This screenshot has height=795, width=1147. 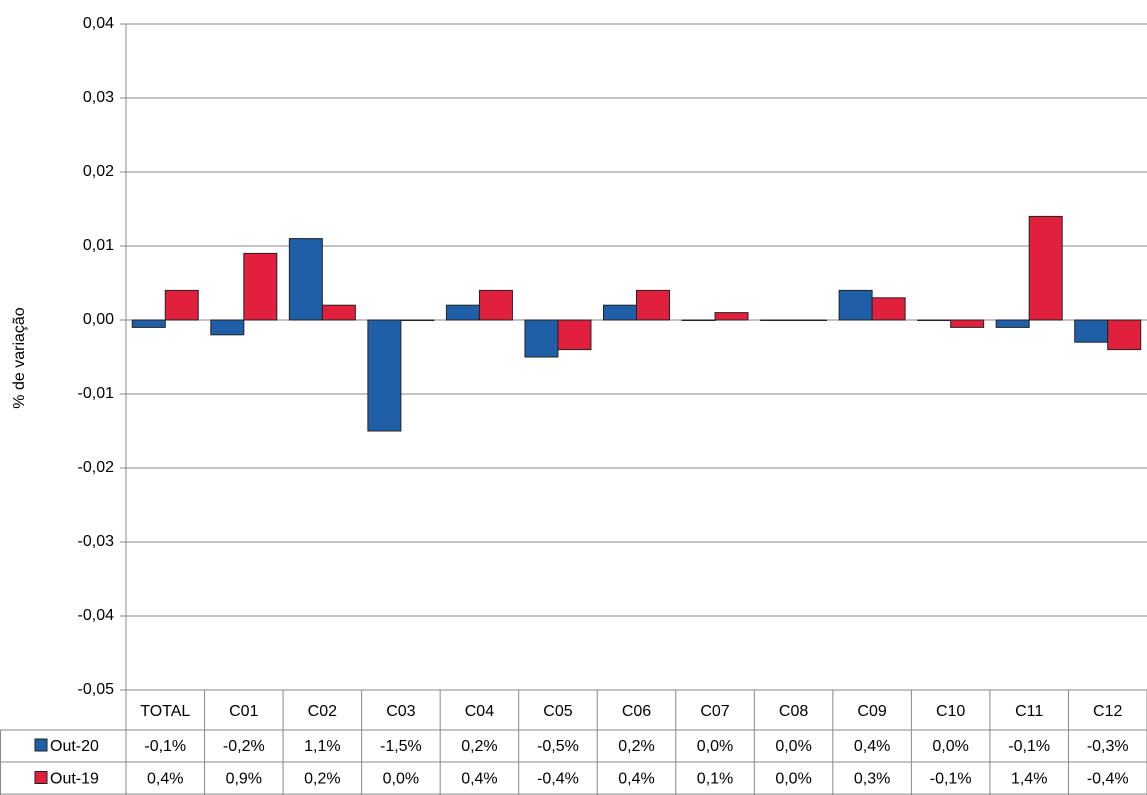 What do you see at coordinates (715, 779) in the screenshot?
I see `table-cell: 0,1%` at bounding box center [715, 779].